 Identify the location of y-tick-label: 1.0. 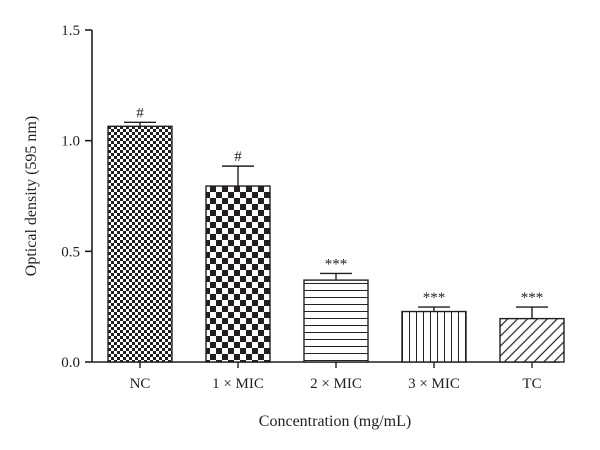
(70, 142).